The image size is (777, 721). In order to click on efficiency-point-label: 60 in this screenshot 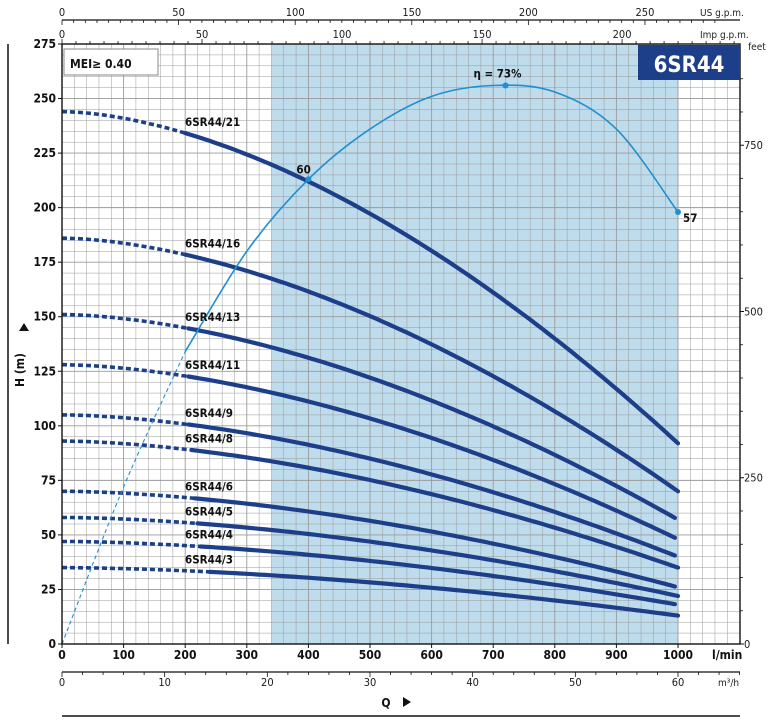, I will do `click(303, 169)`.